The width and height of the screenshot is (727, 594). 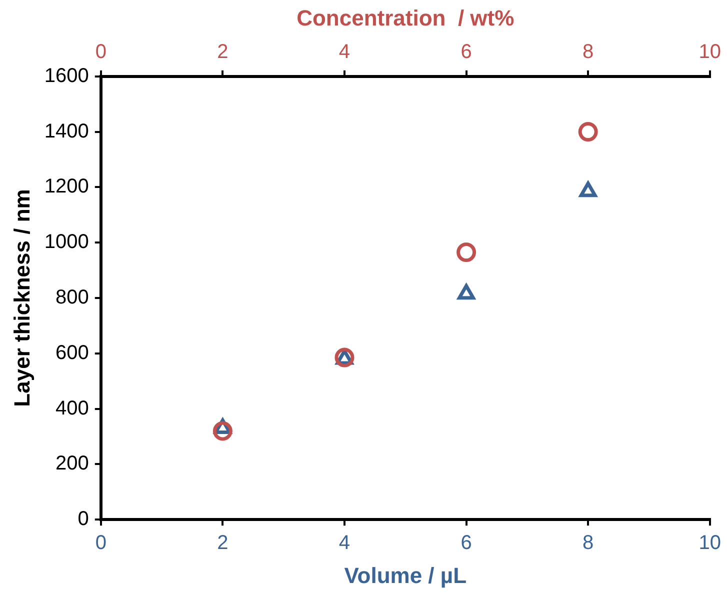 I want to click on x-tick-label: 6, so click(x=466, y=543).